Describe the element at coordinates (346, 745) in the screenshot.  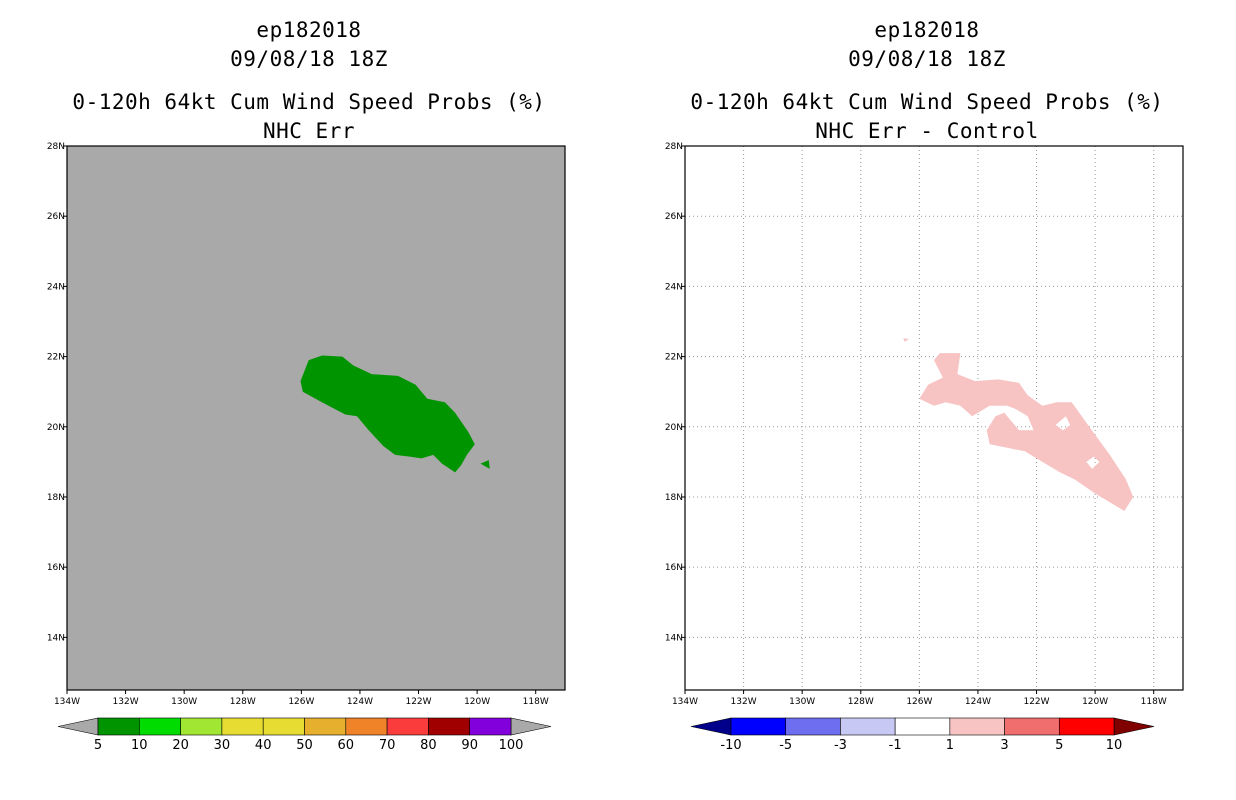
I see `colorbar-label: 60` at that location.